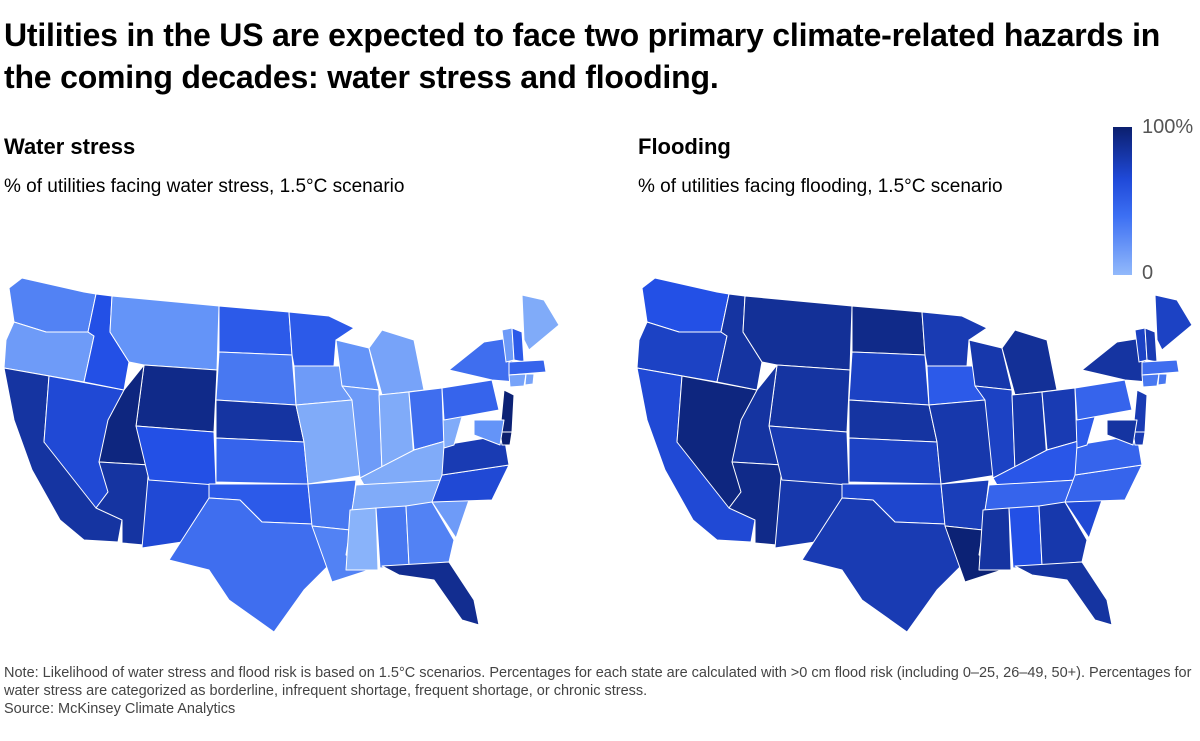 This screenshot has width=1200, height=741. I want to click on water-state-sd, so click(256, 378).